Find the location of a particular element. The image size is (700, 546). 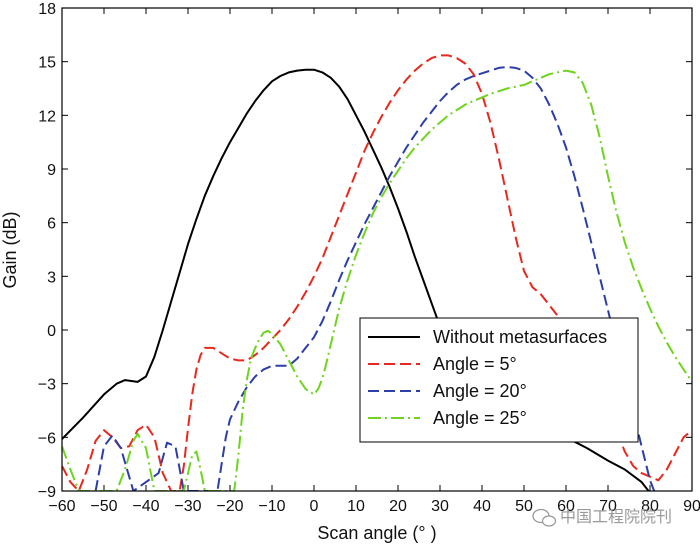

x-tick-label: −10 is located at coordinates (271, 506).